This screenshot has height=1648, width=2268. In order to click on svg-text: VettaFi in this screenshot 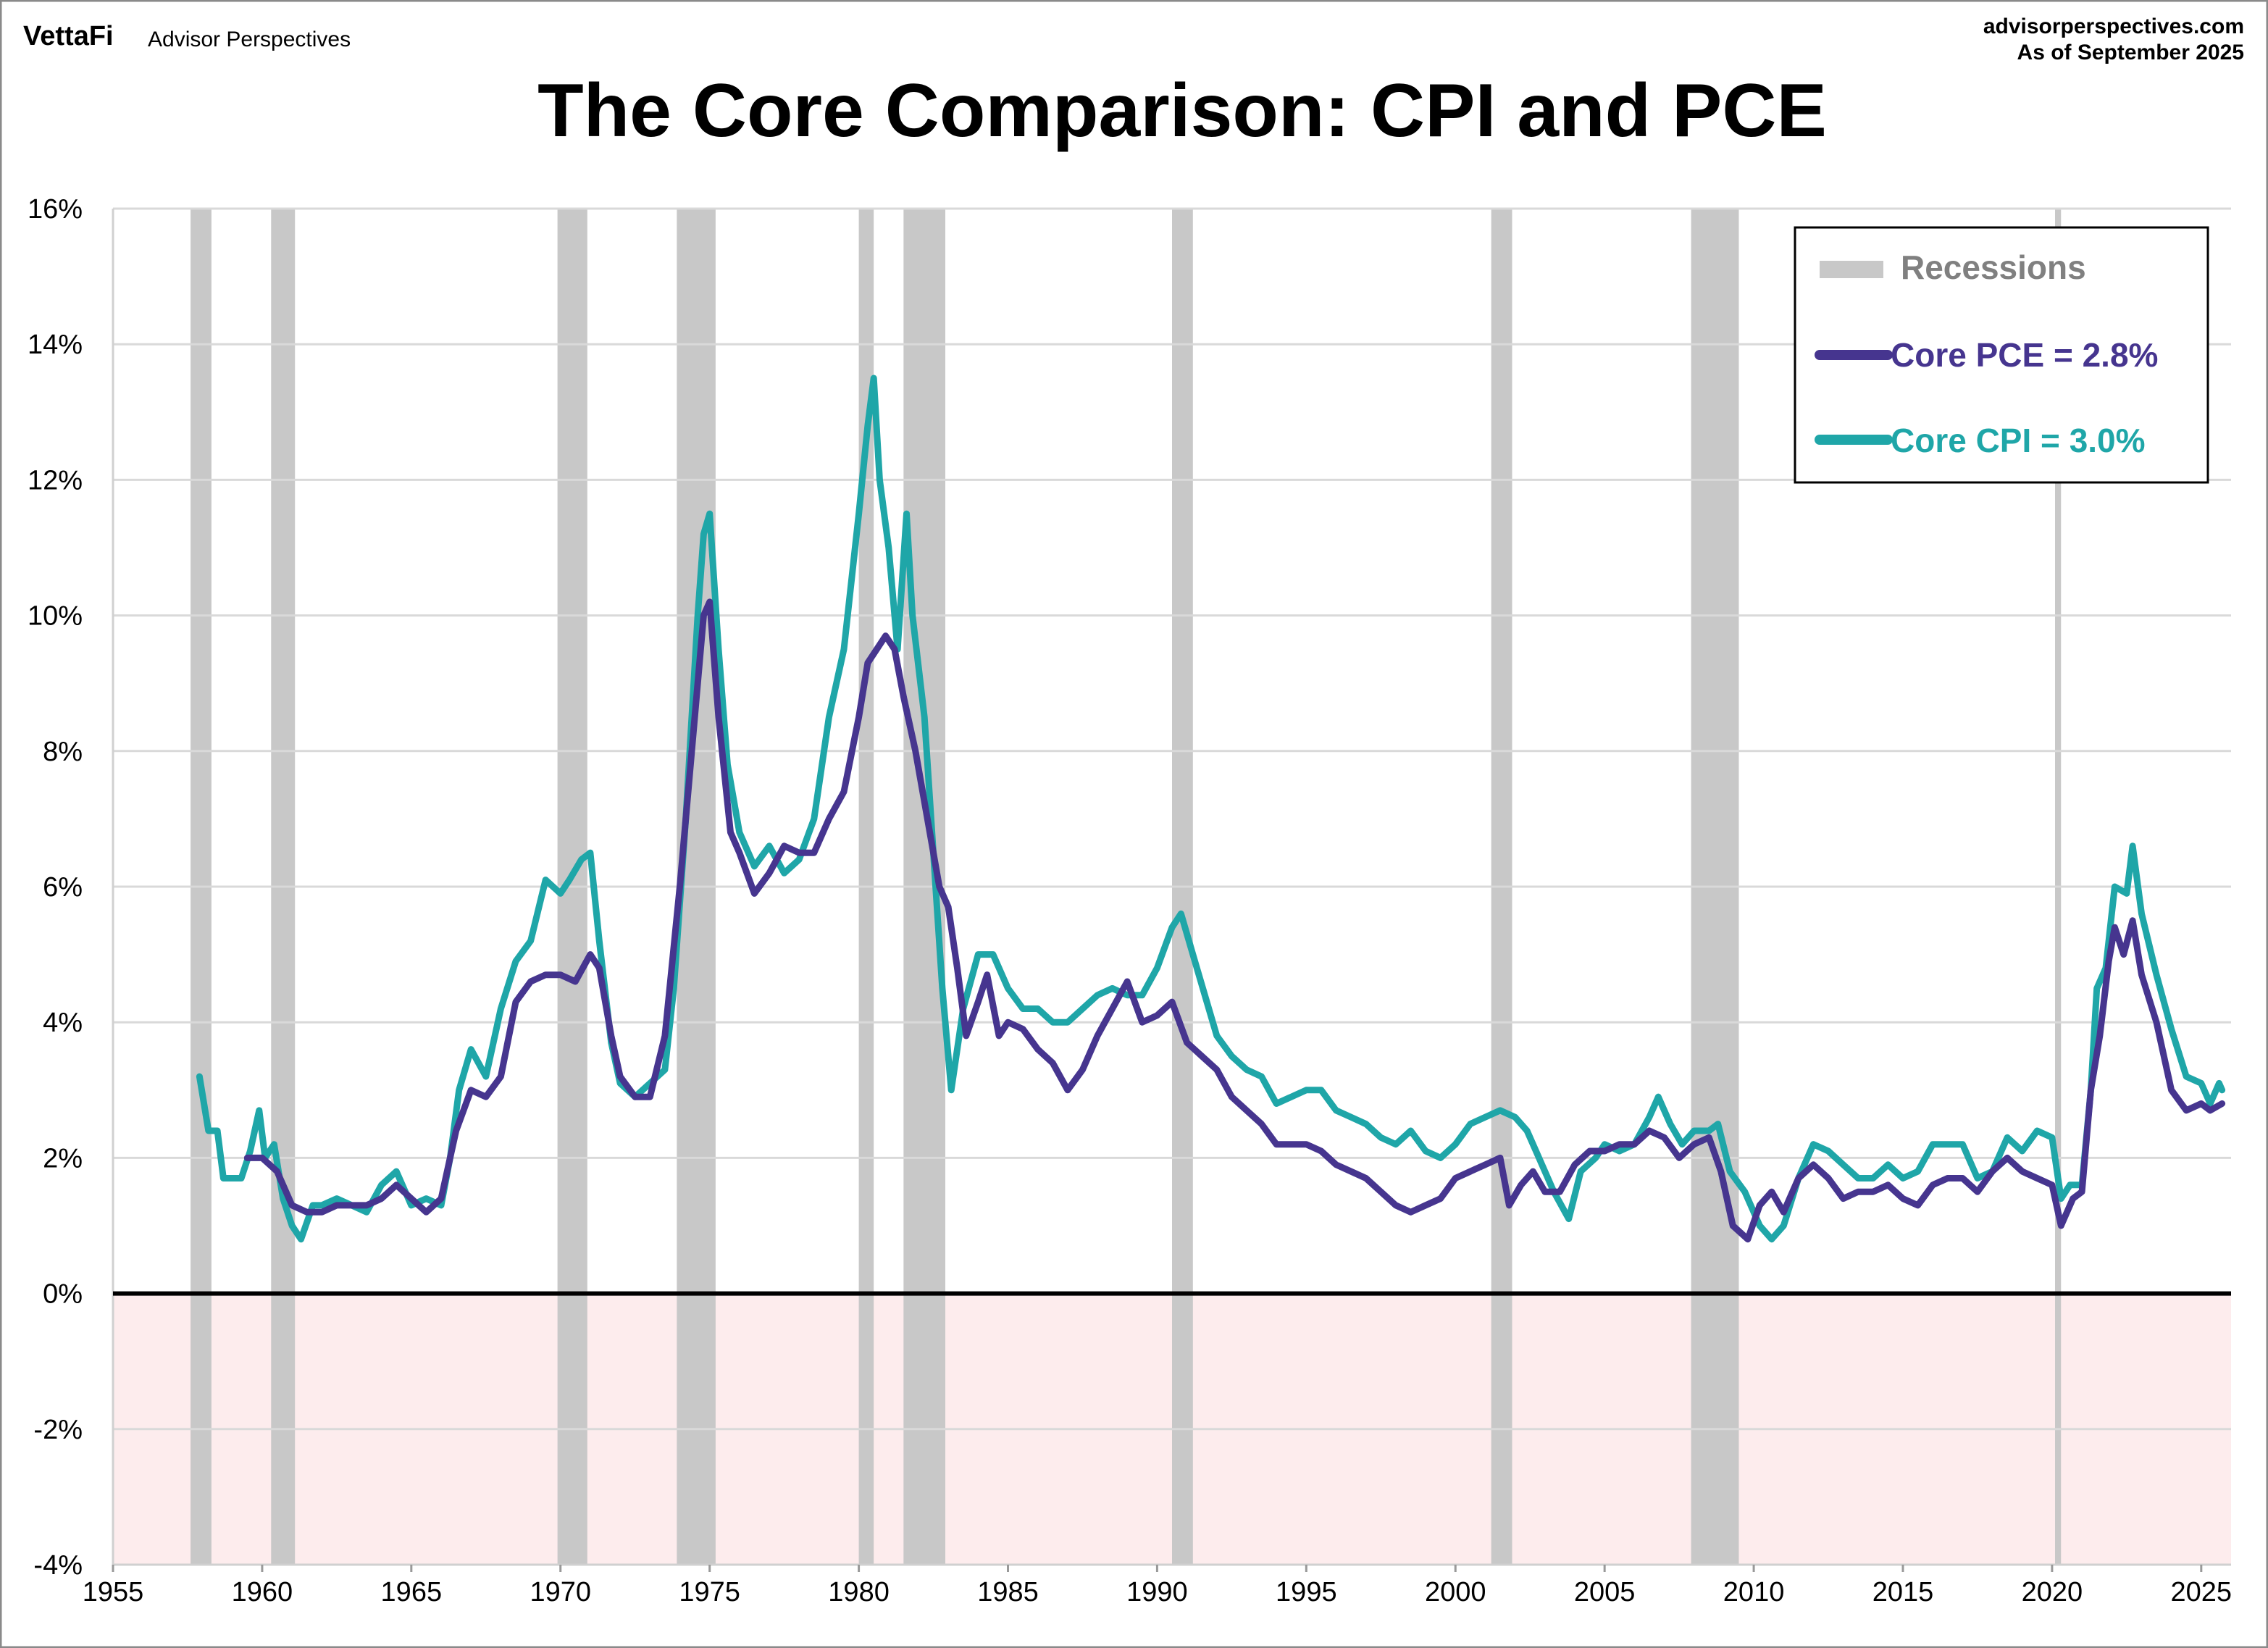, I will do `click(68, 36)`.